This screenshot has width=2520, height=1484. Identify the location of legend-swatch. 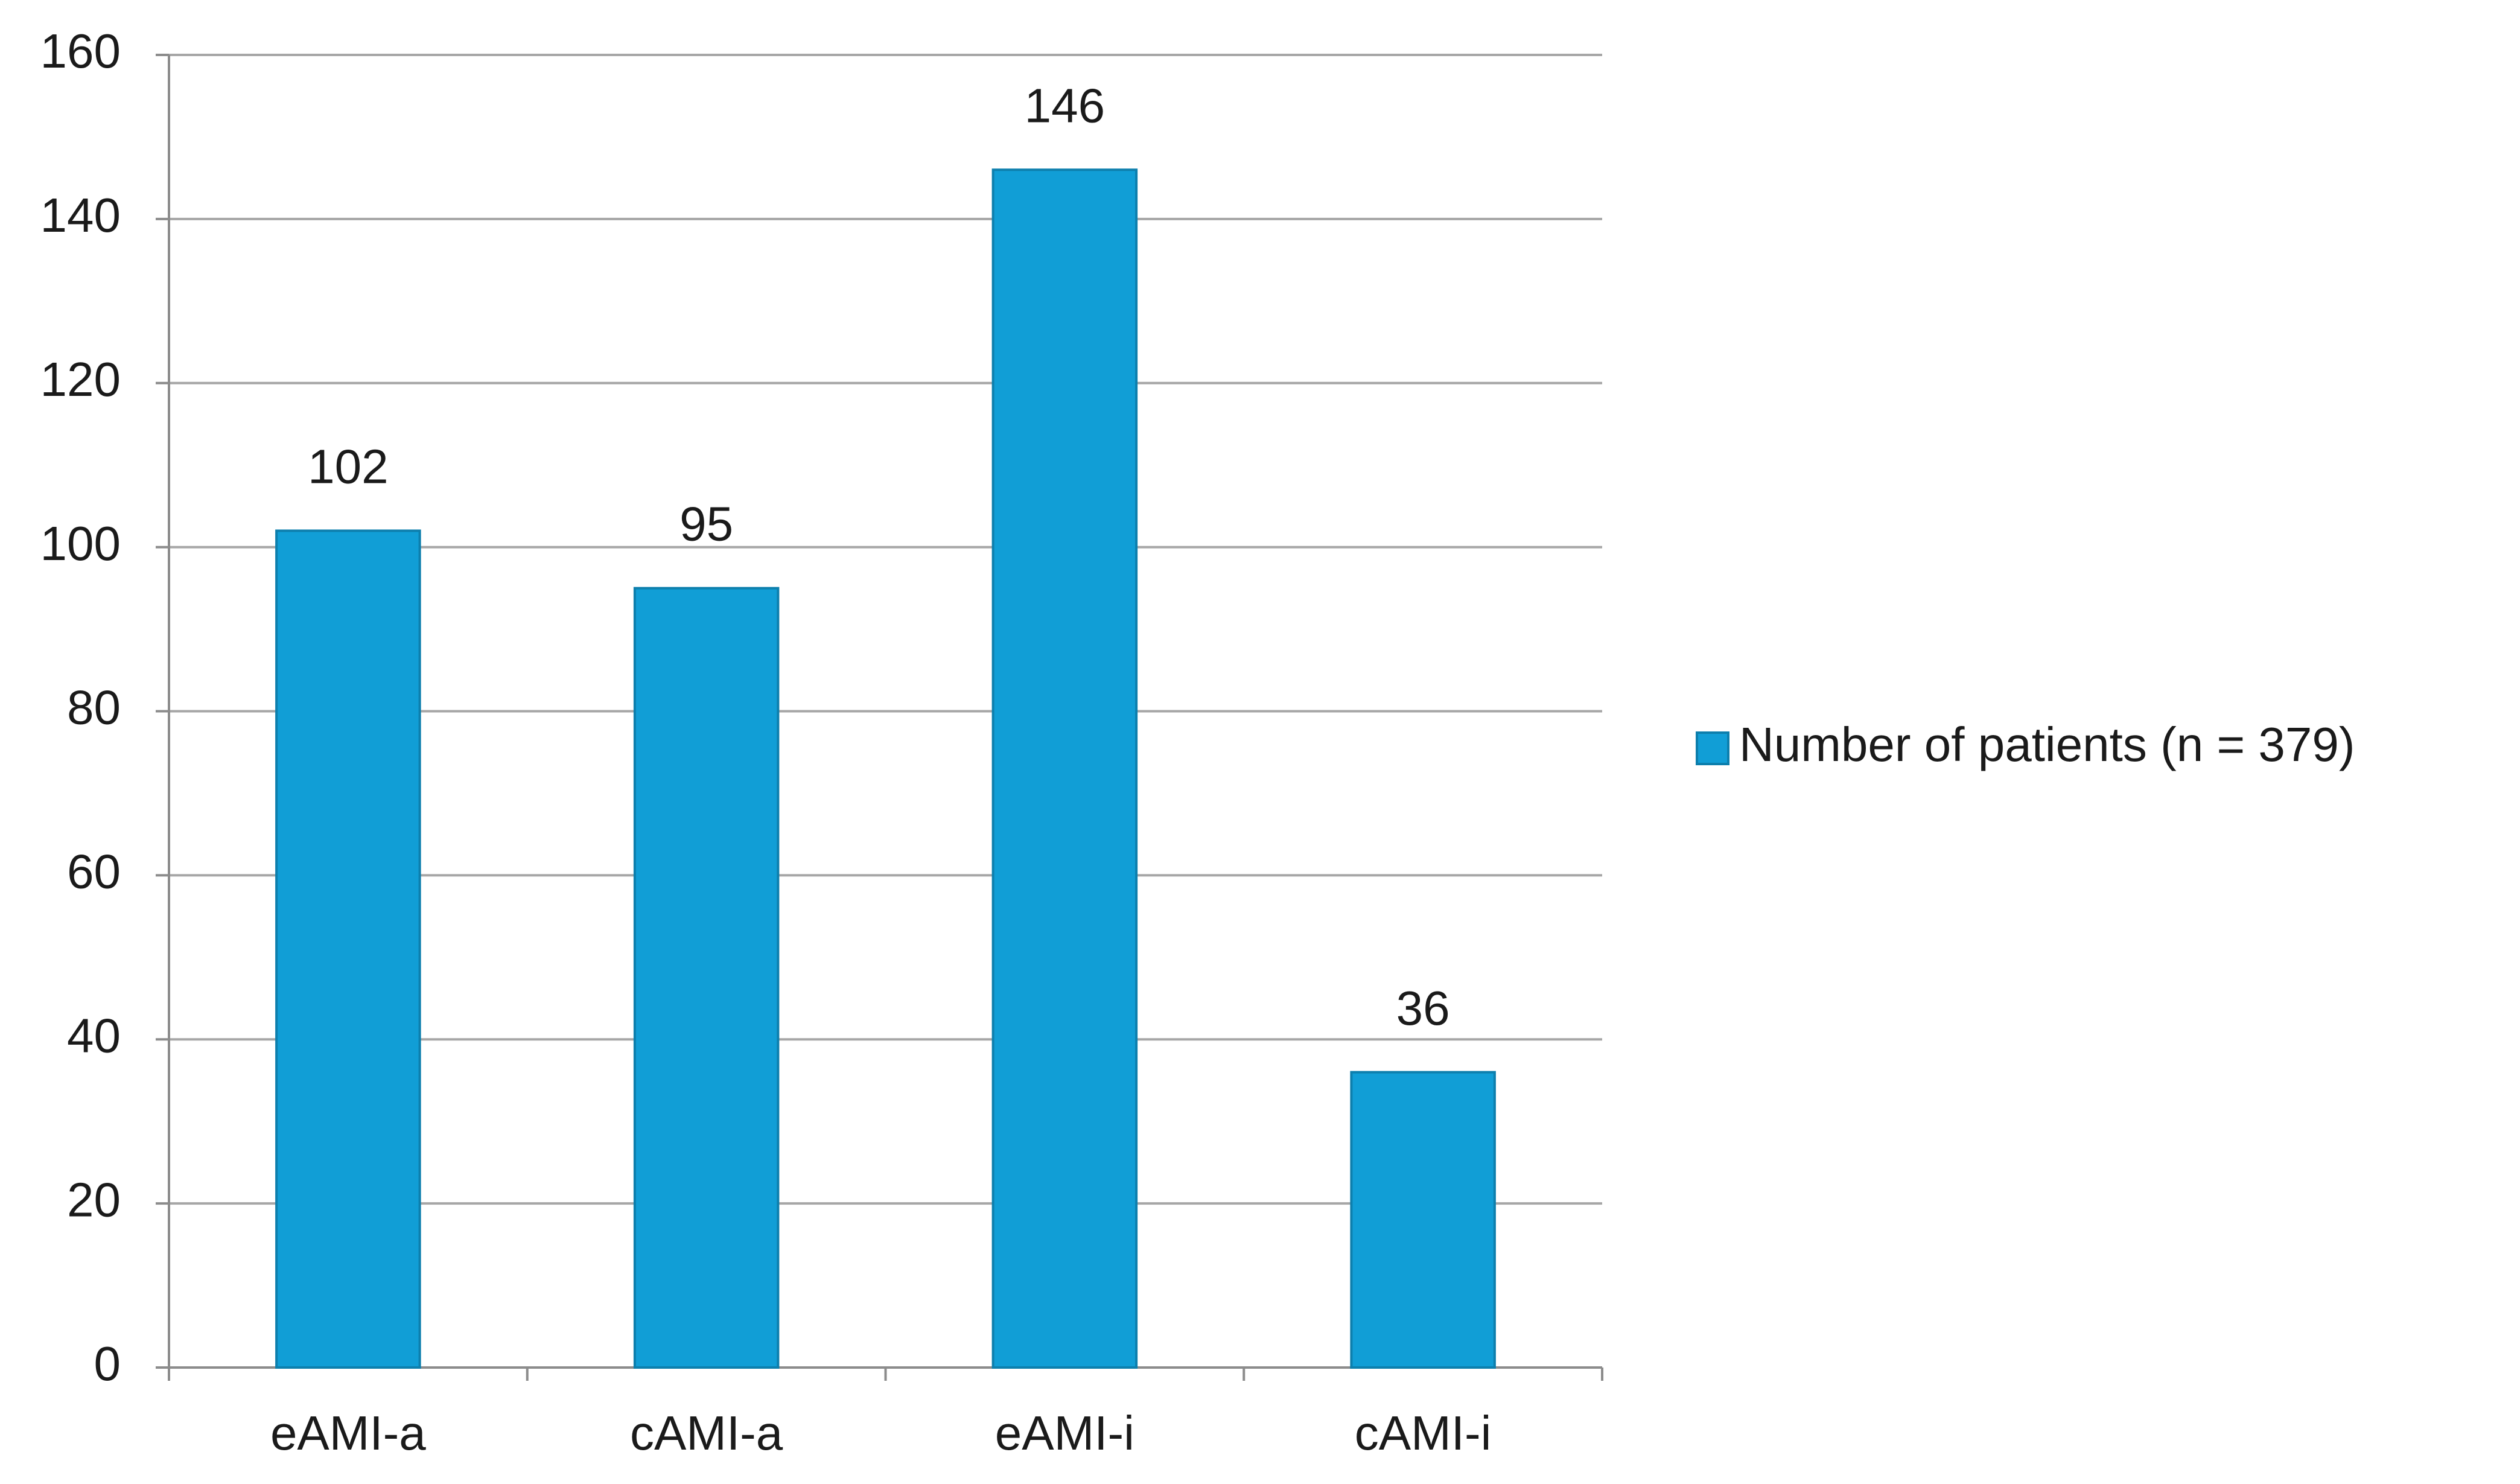
(1712, 748).